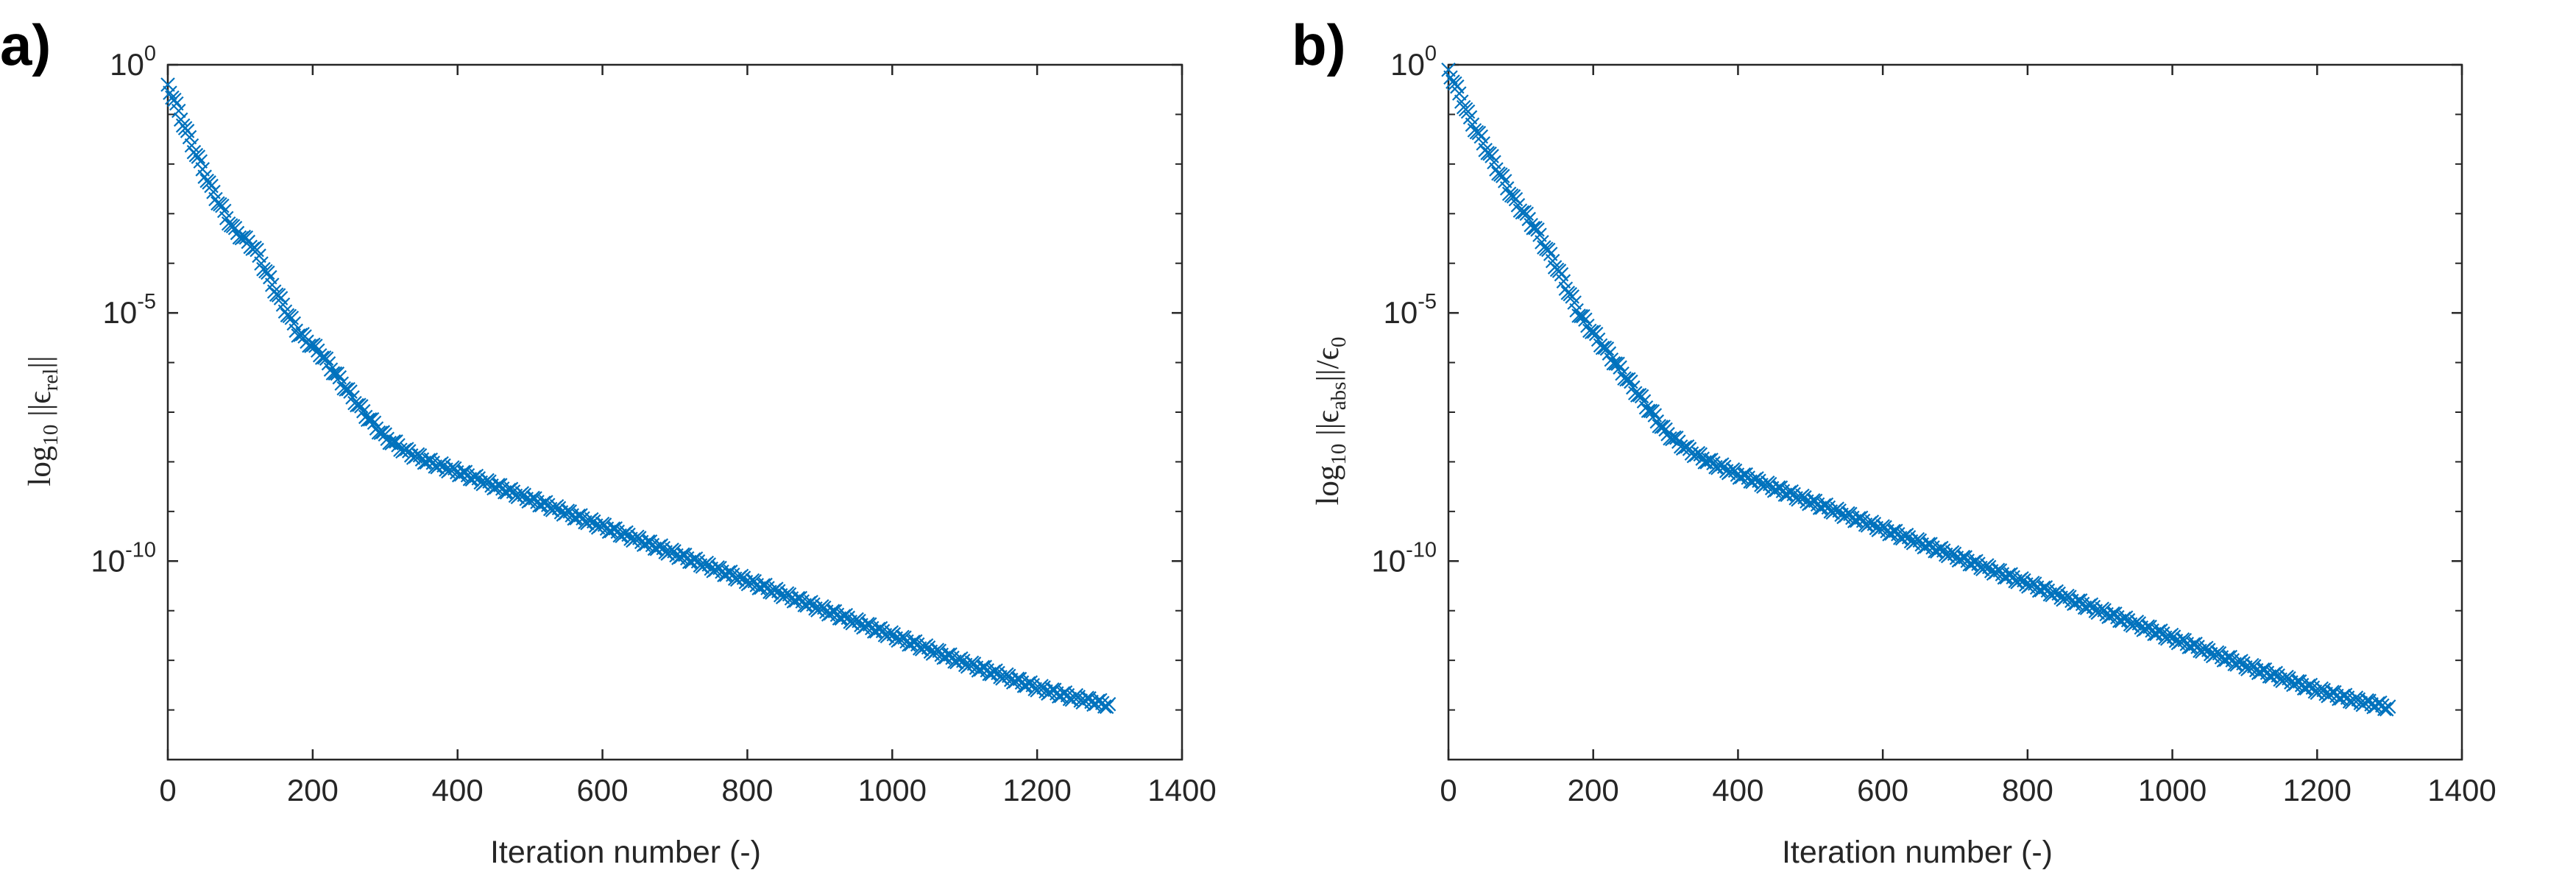  I want to click on panel-a-ylabel: log10 ||ϵrel||, so click(43, 421).